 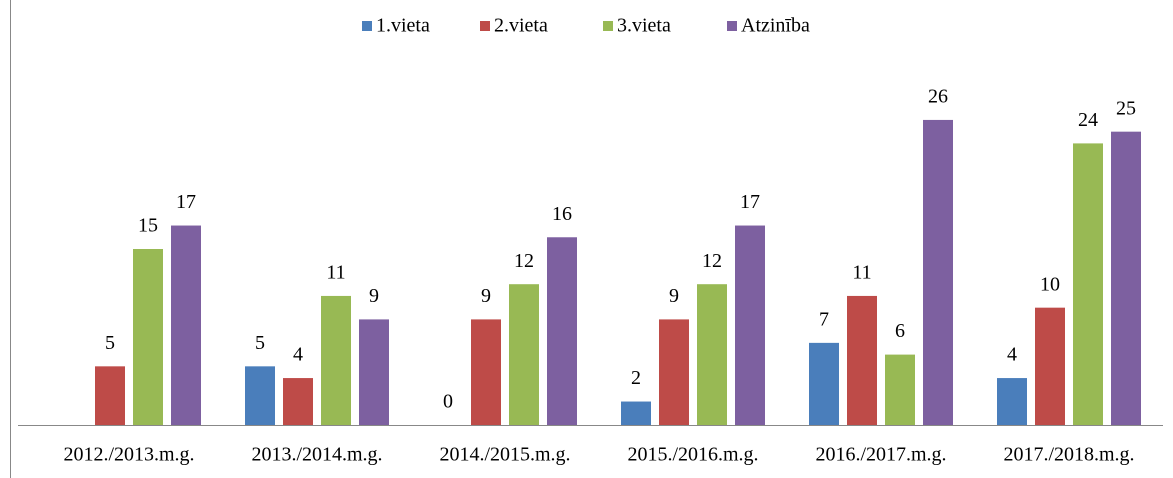 I want to click on data-label: 26, so click(x=938, y=97).